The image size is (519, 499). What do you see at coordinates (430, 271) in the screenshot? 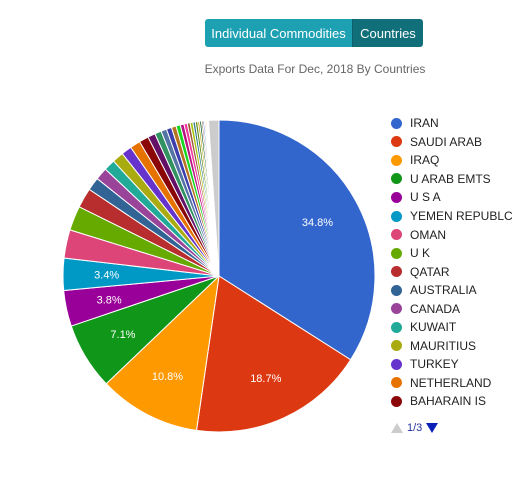
I see `legend-label: QATAR` at bounding box center [430, 271].